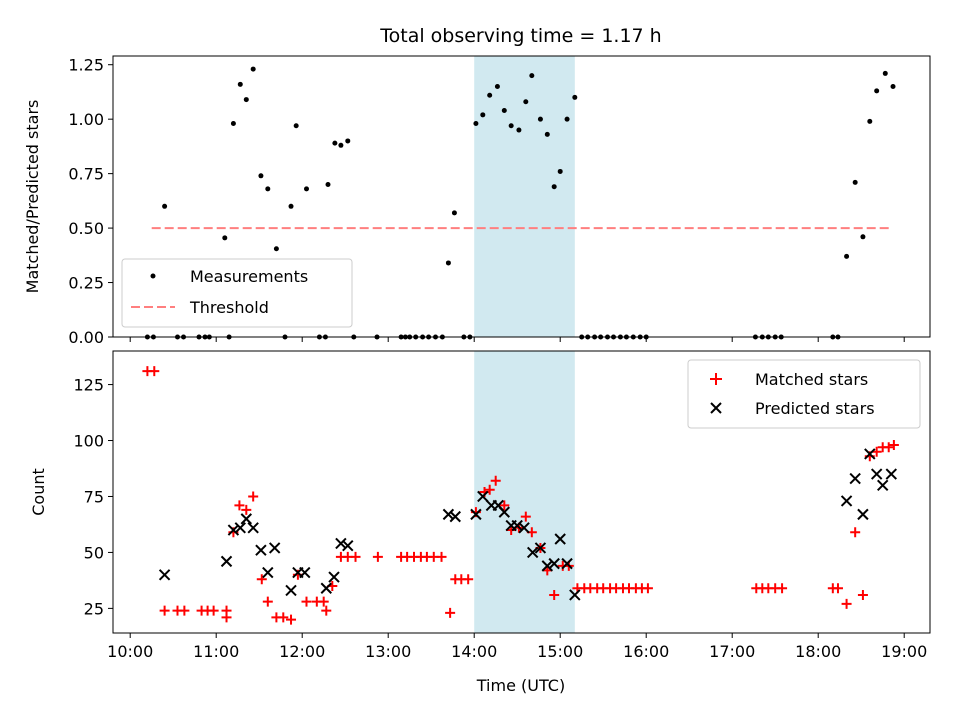 This screenshot has height=720, width=960. Describe the element at coordinates (94, 608) in the screenshot. I see `y-tick-label: 25` at that location.